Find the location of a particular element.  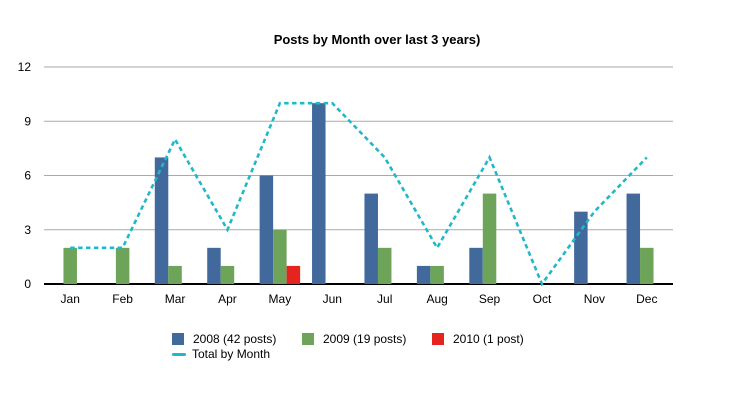

month-label: Nov is located at coordinates (594, 299).